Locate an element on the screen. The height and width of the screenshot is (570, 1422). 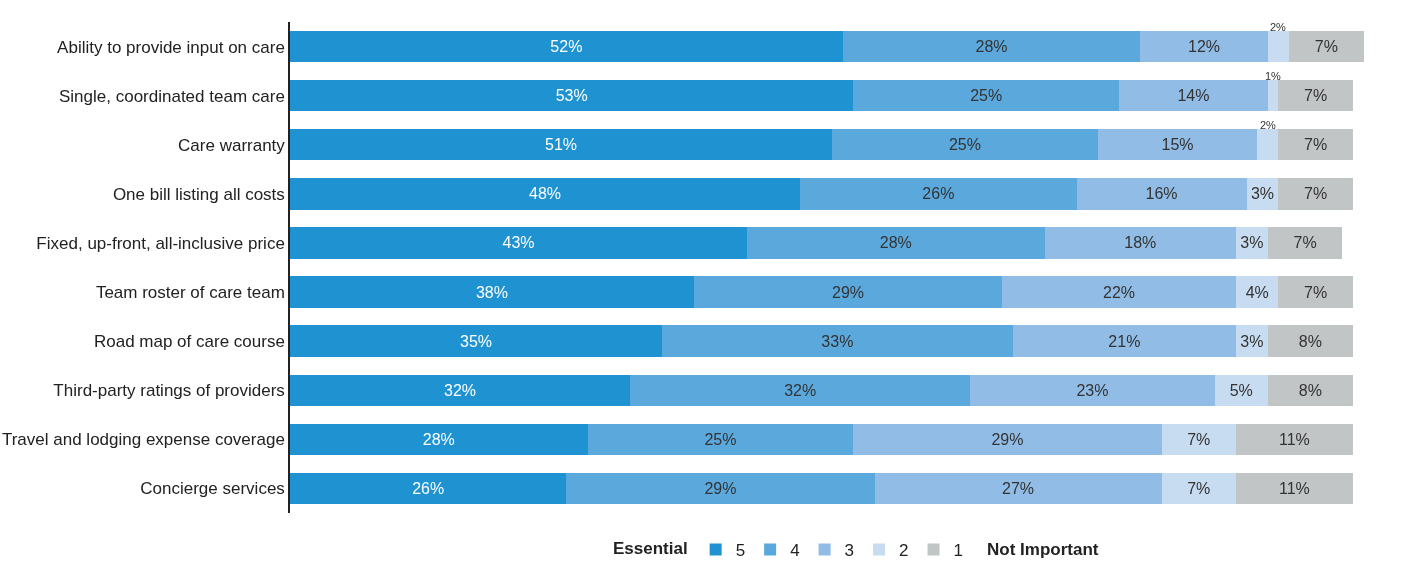
data-label: 18% is located at coordinates (1140, 243).